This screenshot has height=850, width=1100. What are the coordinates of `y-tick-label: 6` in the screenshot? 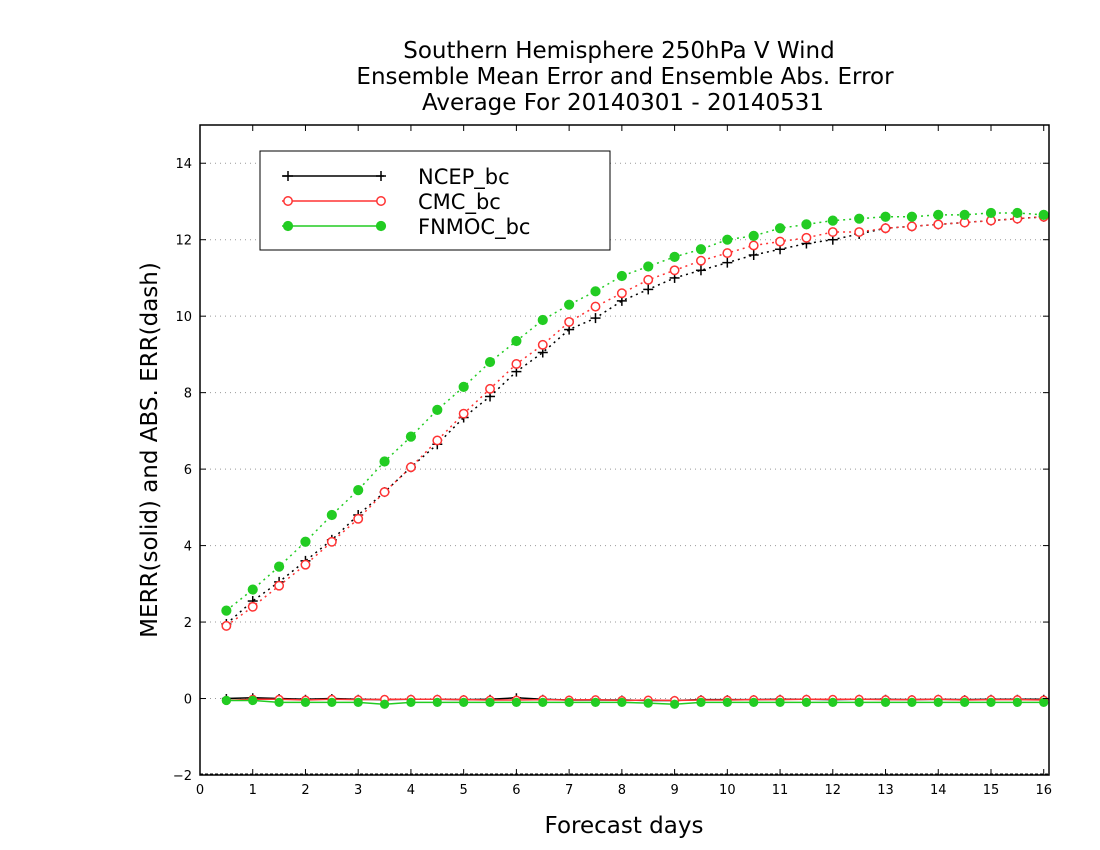 It's located at (188, 470).